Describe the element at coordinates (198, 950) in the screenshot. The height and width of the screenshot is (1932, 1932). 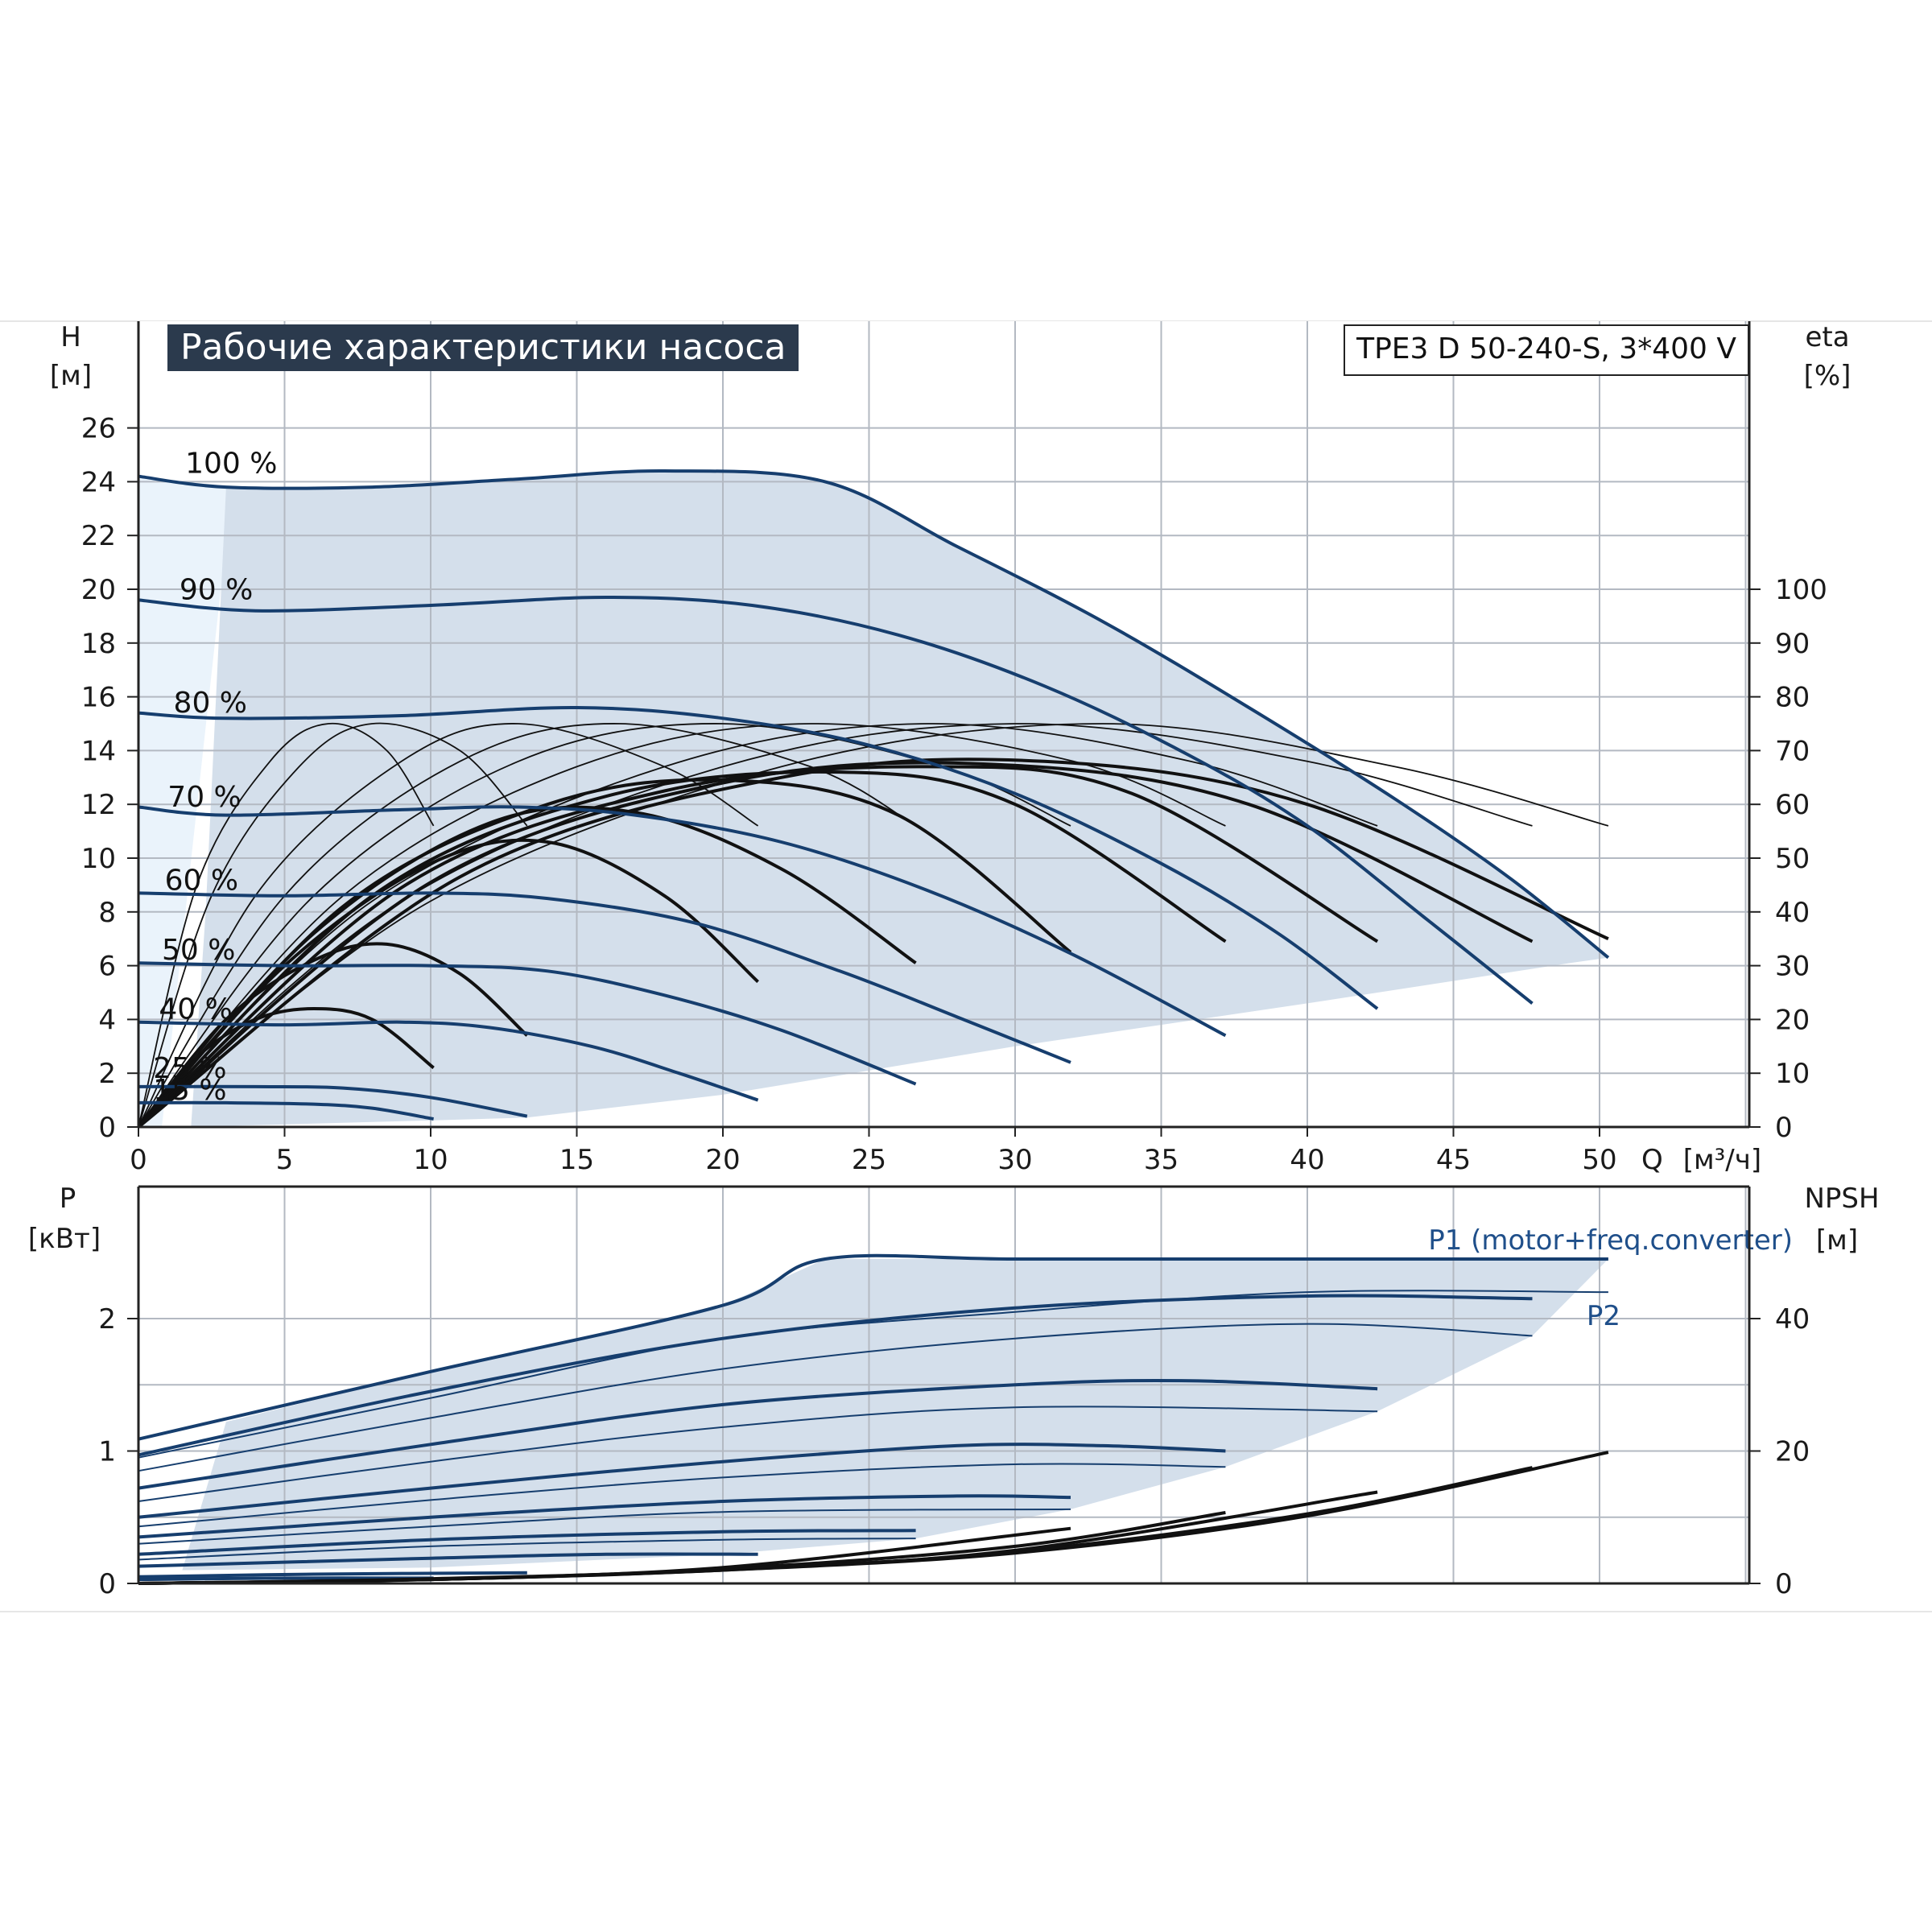
I see `speed-label-5: 50 %` at that location.